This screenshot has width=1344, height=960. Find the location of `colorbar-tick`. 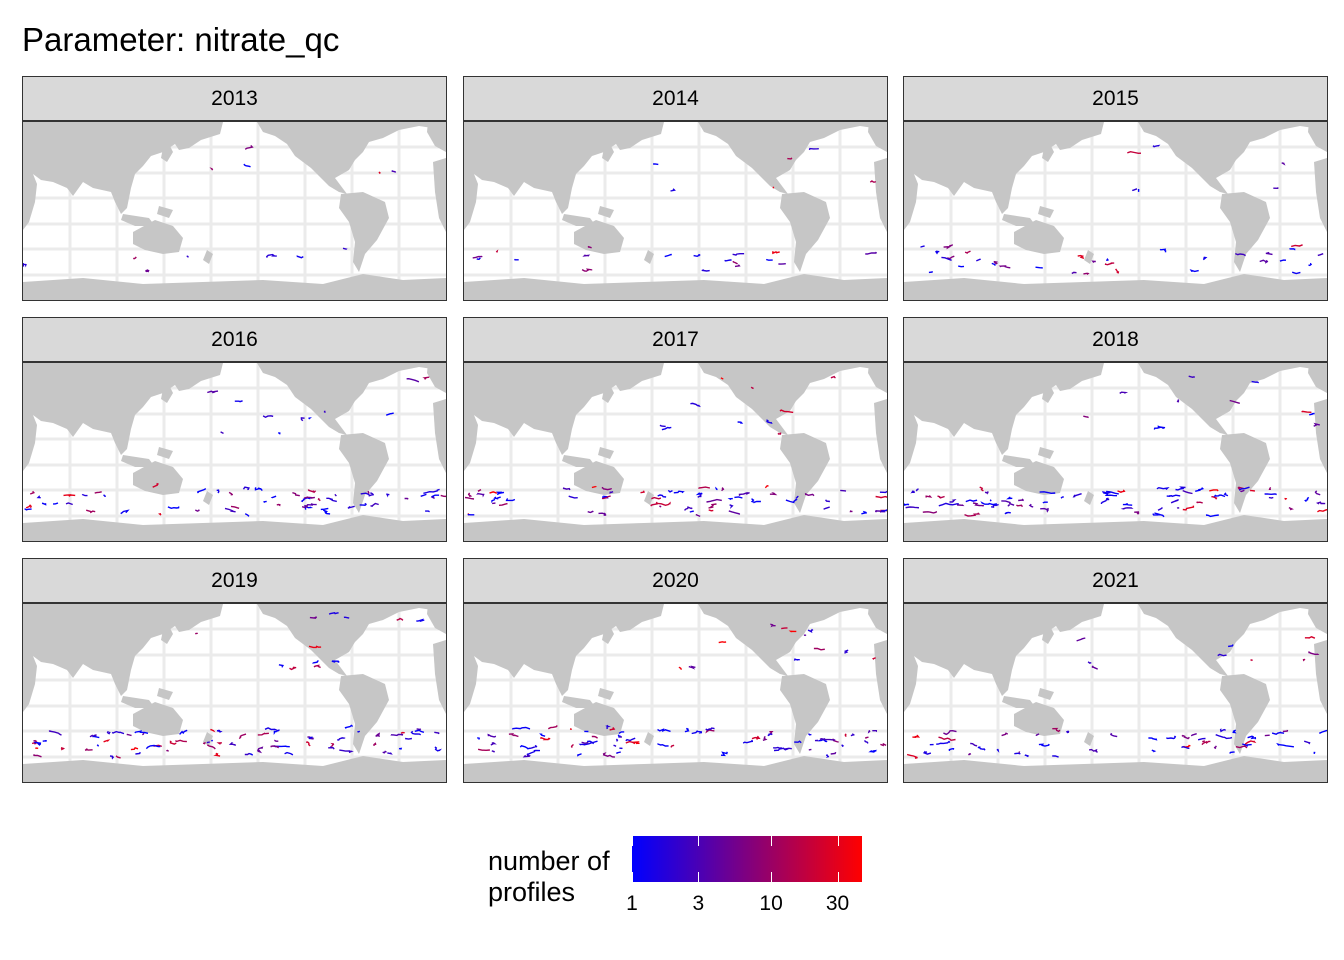

colorbar-tick is located at coordinates (838, 841).